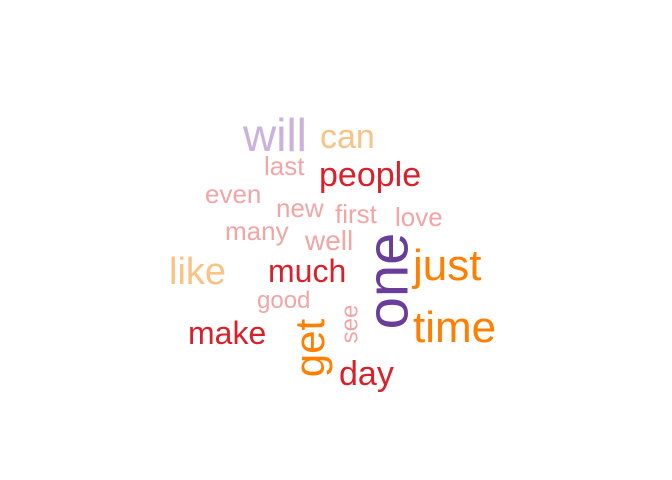 The image size is (672, 480). I want to click on word-love: love, so click(419, 217).